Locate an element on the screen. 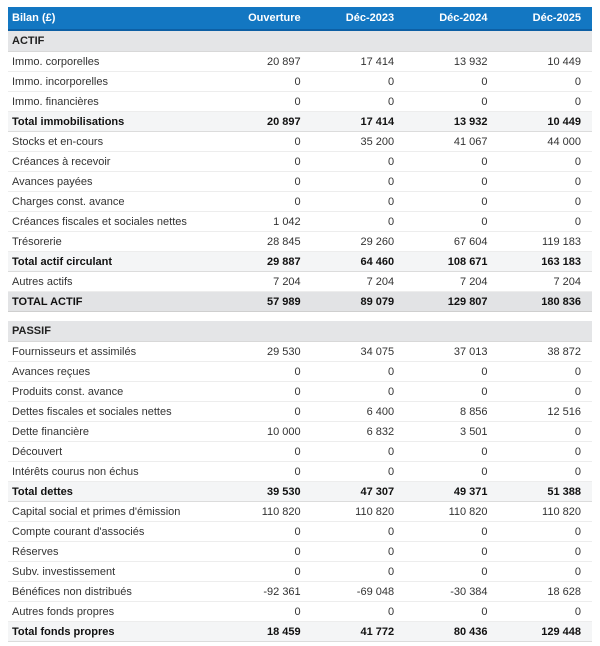  row-label: Charges const. avance is located at coordinates (113, 201).